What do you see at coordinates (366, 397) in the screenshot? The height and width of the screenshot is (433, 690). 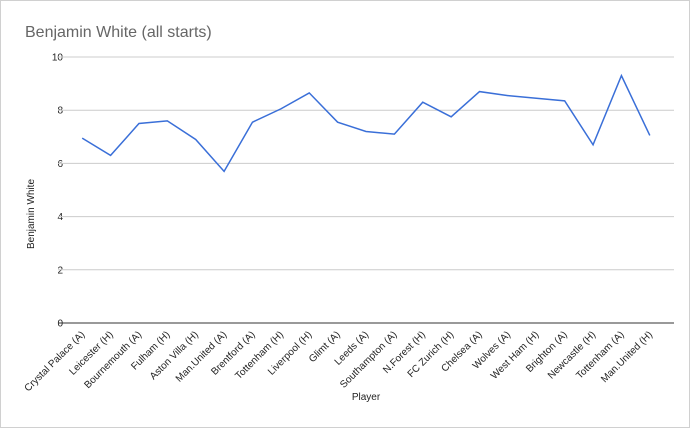 I see `x-axis-label: Player` at bounding box center [366, 397].